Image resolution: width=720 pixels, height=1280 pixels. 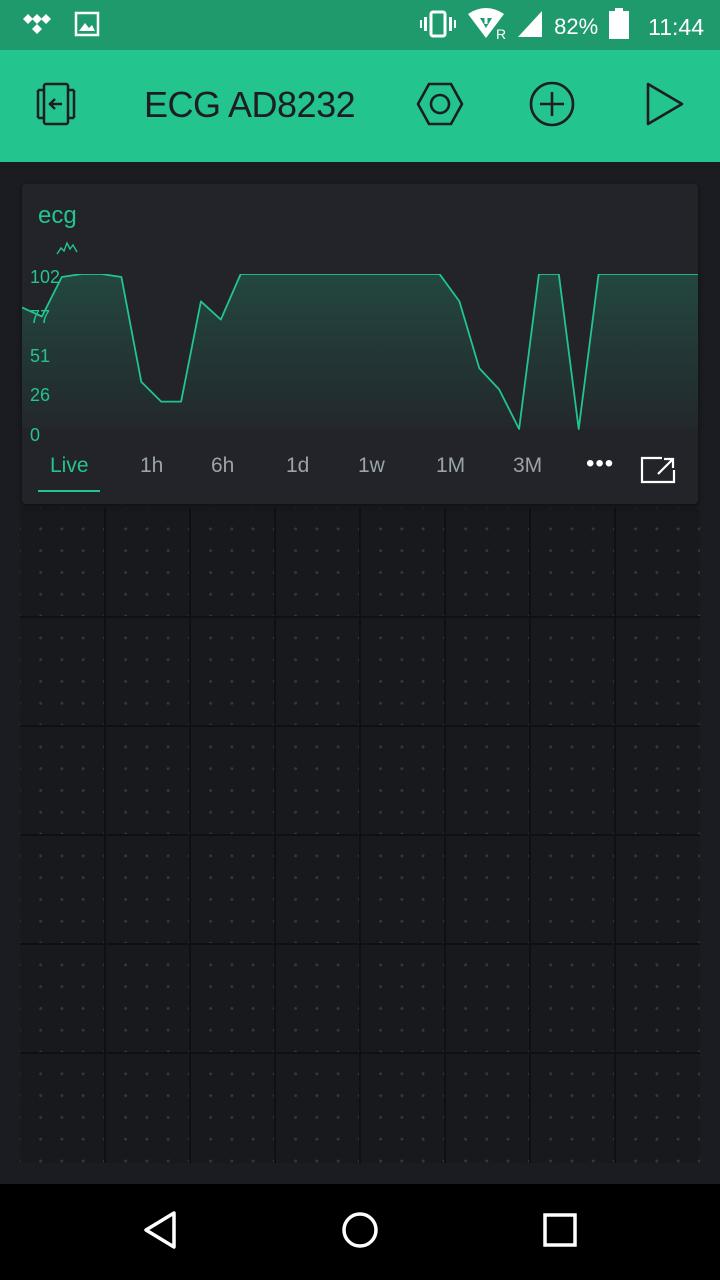 I want to click on chart-series-line, so click(x=360, y=352).